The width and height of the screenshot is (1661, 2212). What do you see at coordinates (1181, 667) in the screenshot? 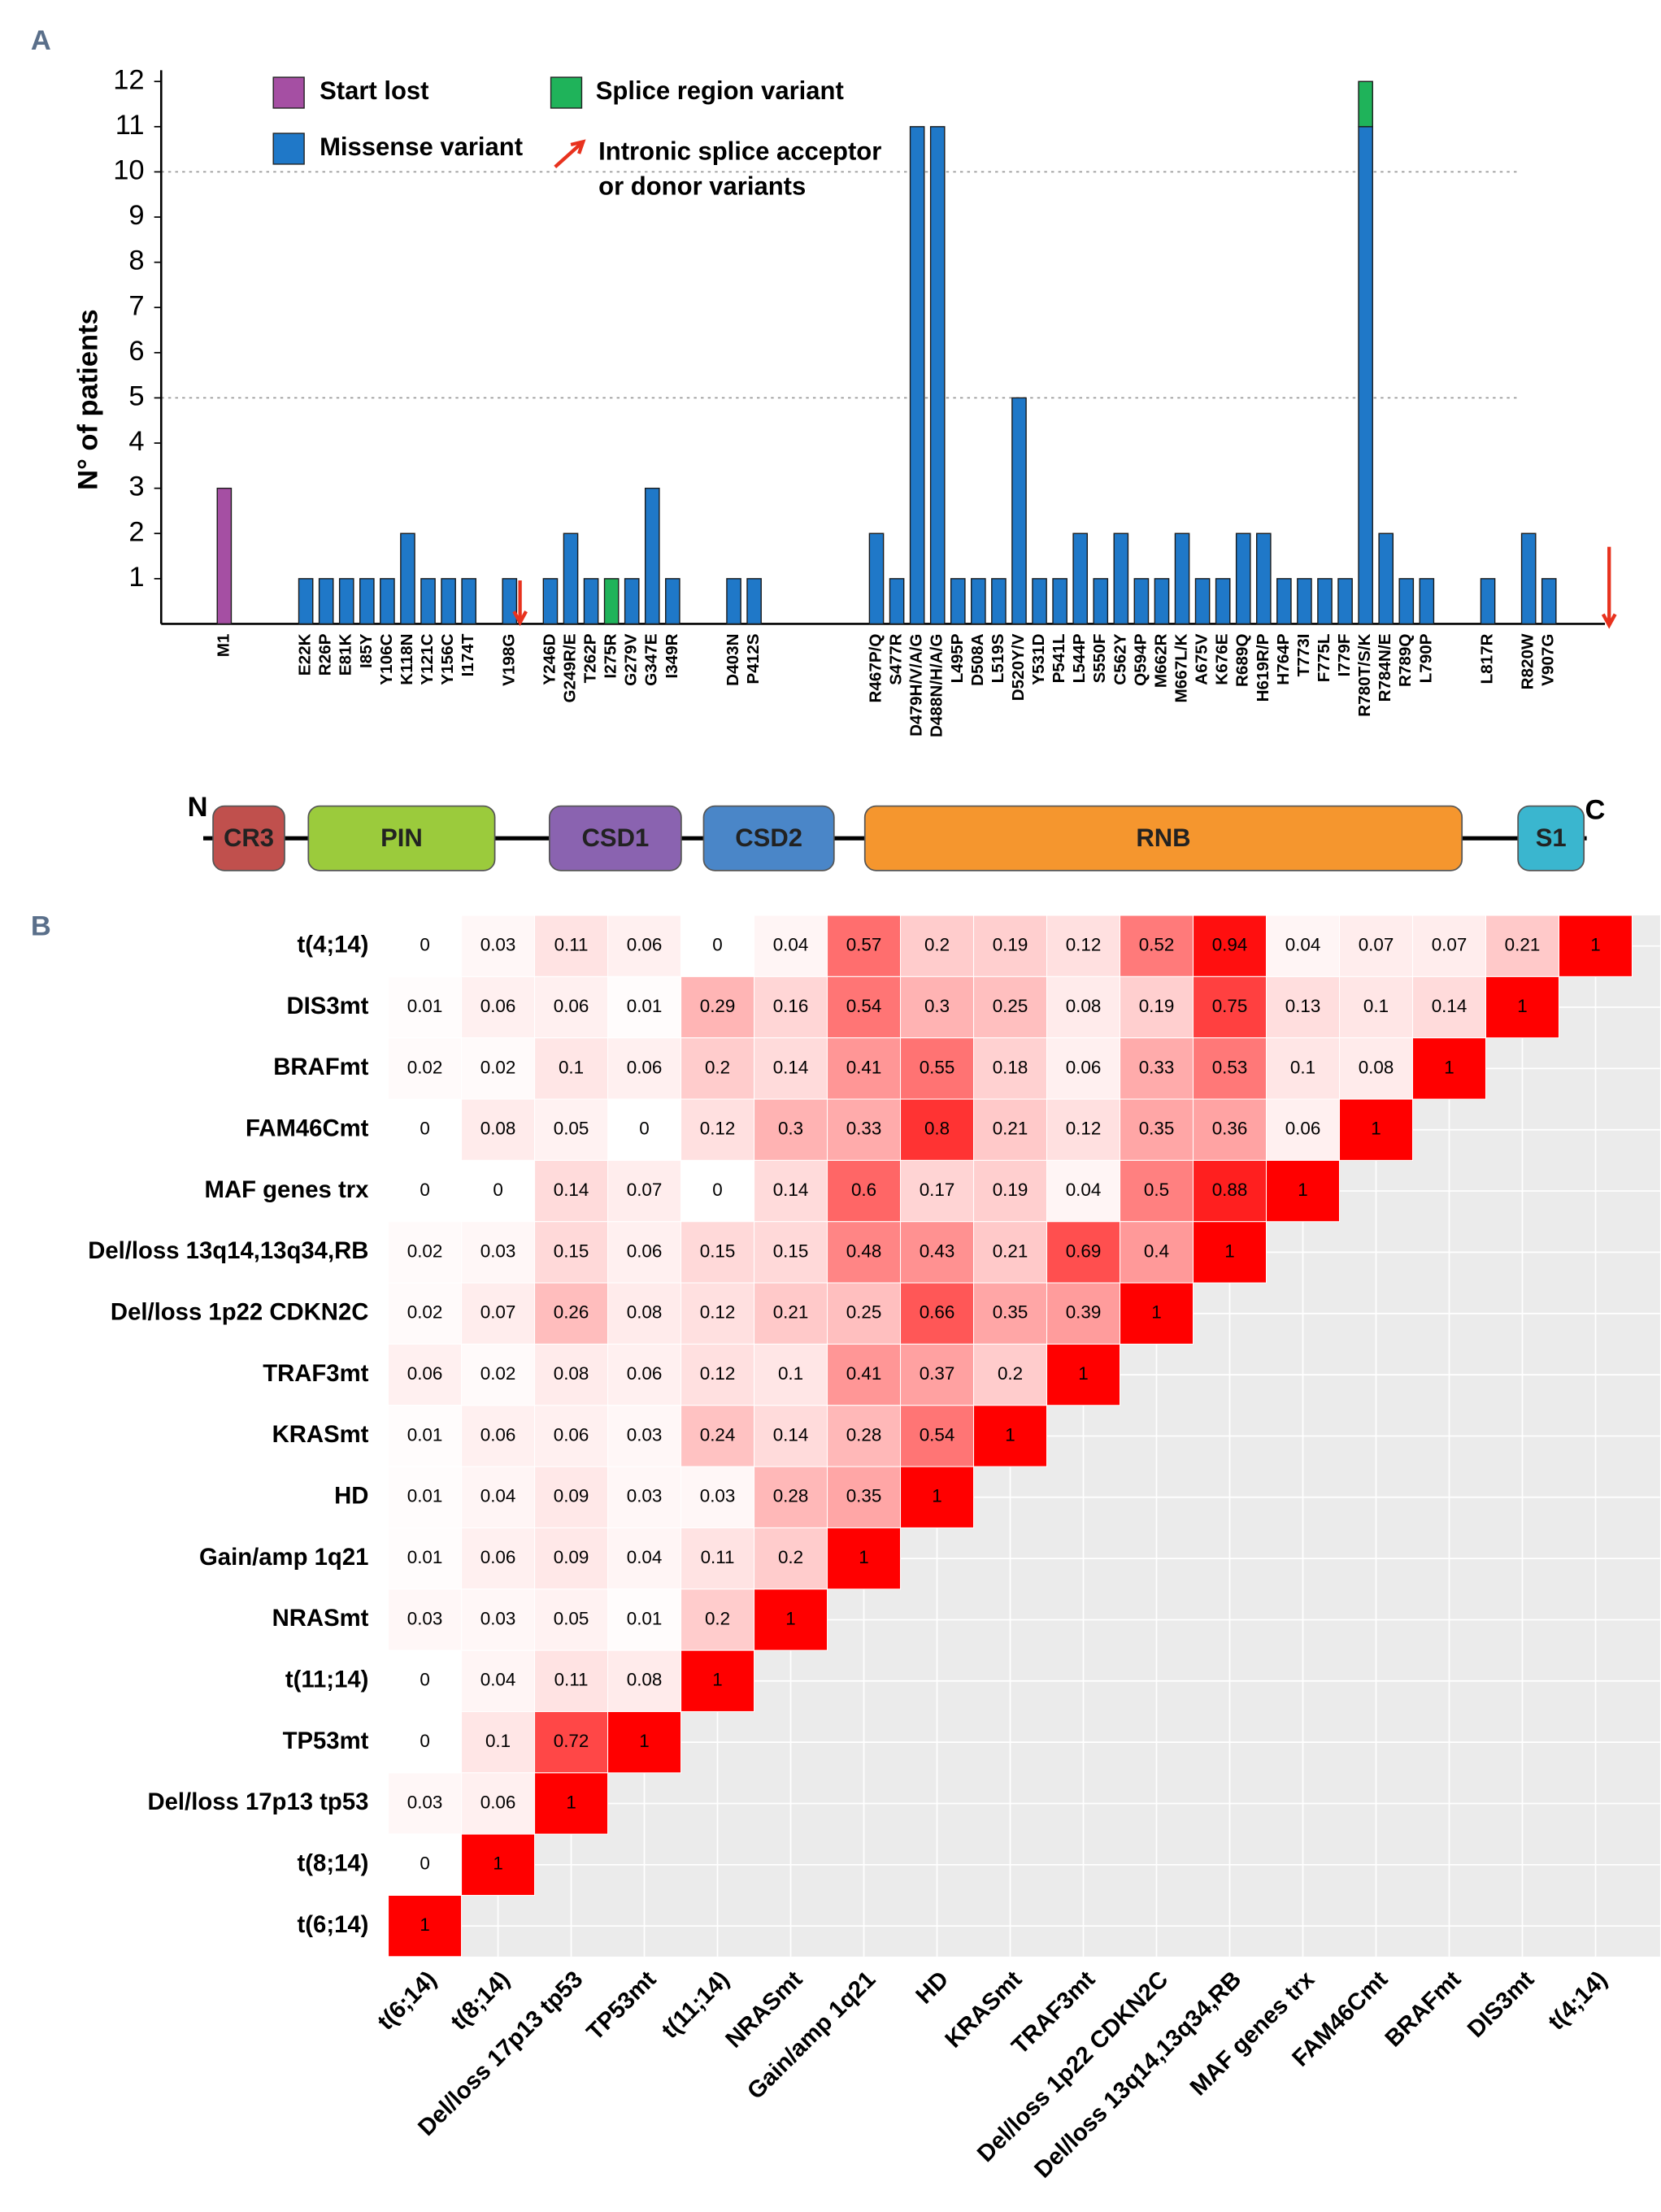
I see `x-tick-label: M667L/K` at bounding box center [1181, 667].